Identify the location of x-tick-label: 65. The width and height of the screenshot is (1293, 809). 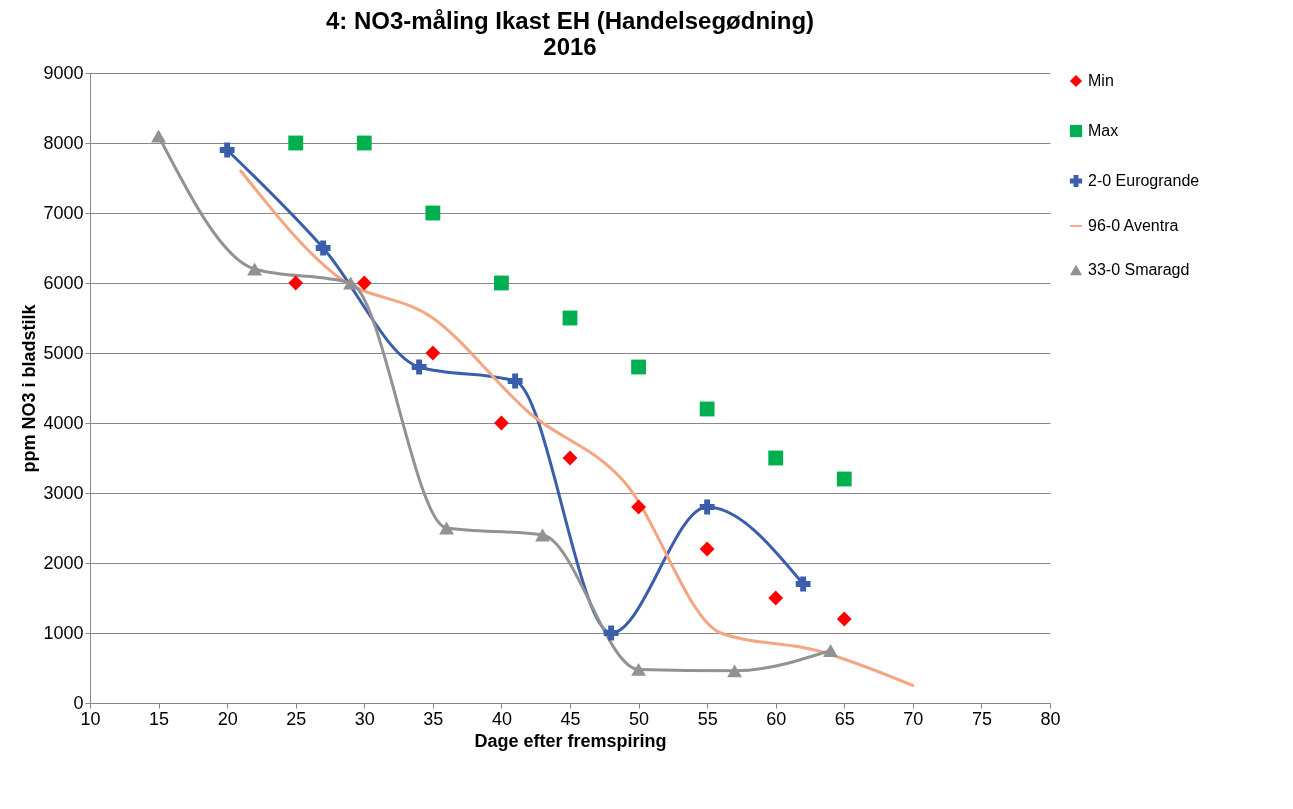
(844, 718).